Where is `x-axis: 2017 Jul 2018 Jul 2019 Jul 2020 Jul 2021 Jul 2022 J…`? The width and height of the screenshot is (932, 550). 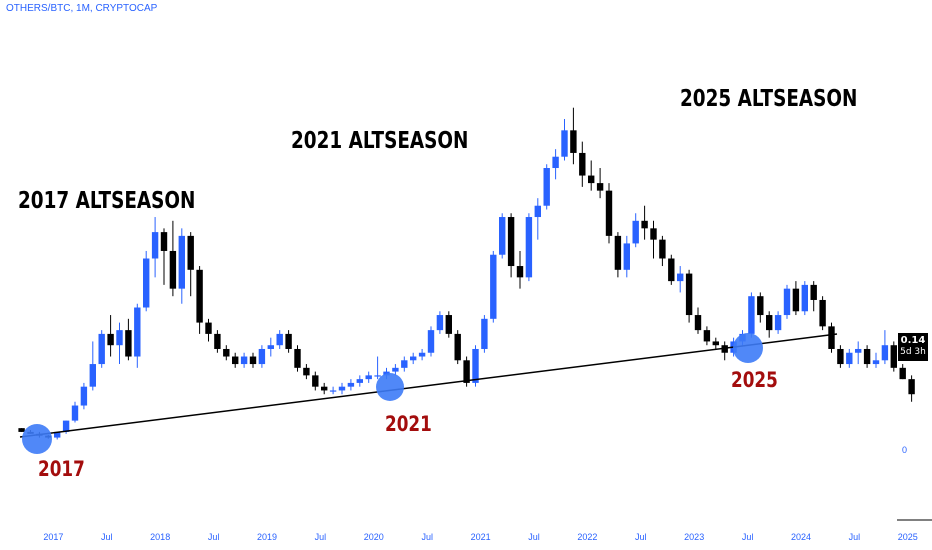
x-axis: 2017 Jul 2018 Jul 2019 Jul 2020 Jul 2021 Jul 2022 J… is located at coordinates (480, 537).